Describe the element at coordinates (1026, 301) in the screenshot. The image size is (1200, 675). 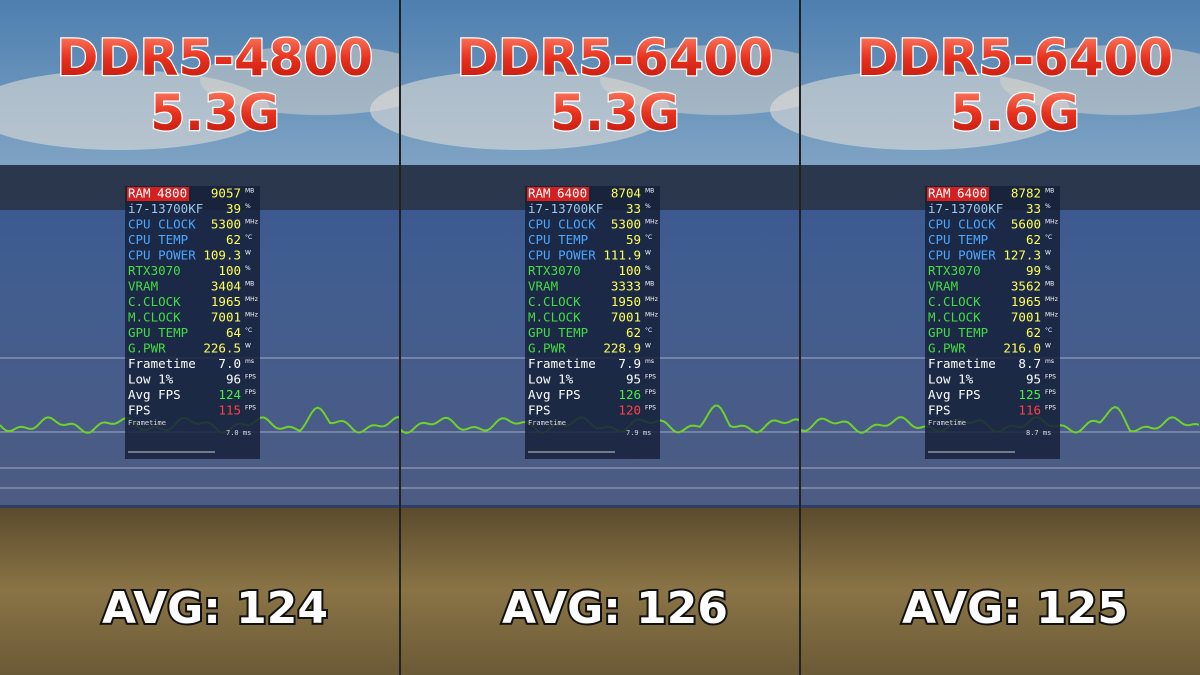
I see `osd-value: 1965` at that location.